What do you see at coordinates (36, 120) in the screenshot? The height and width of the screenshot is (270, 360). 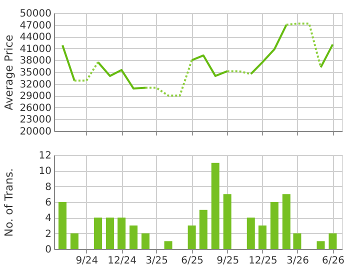 I see `y-tick-label: 23000` at bounding box center [36, 120].